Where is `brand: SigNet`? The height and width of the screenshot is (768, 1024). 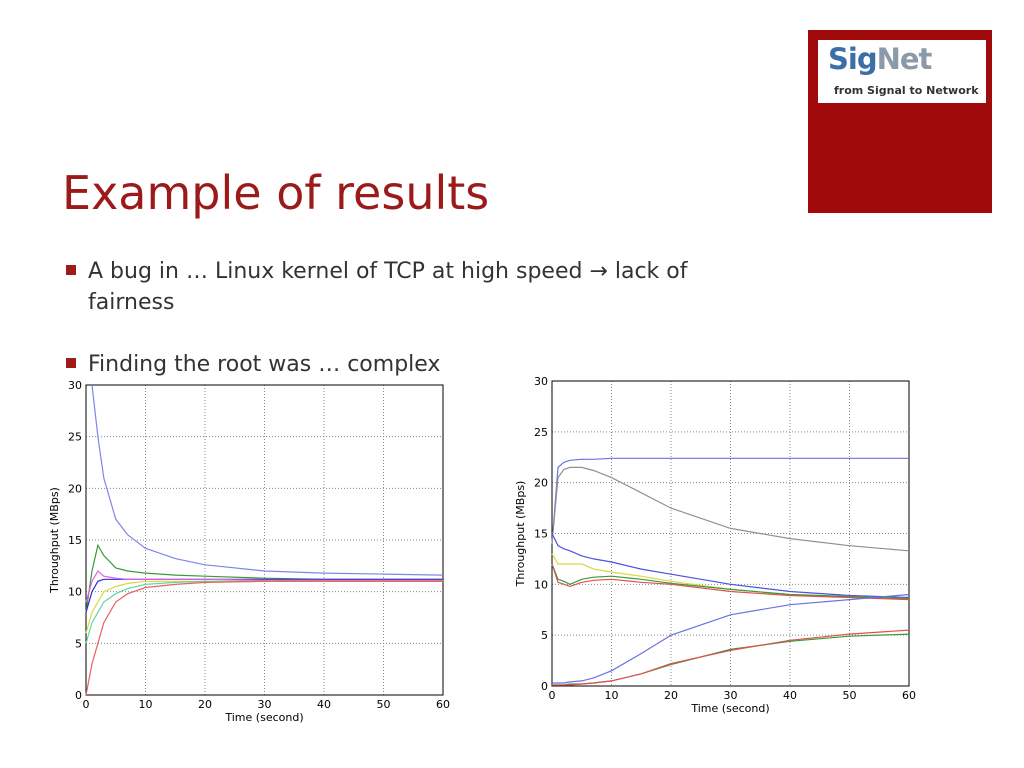 brand: SigNet is located at coordinates (880, 59).